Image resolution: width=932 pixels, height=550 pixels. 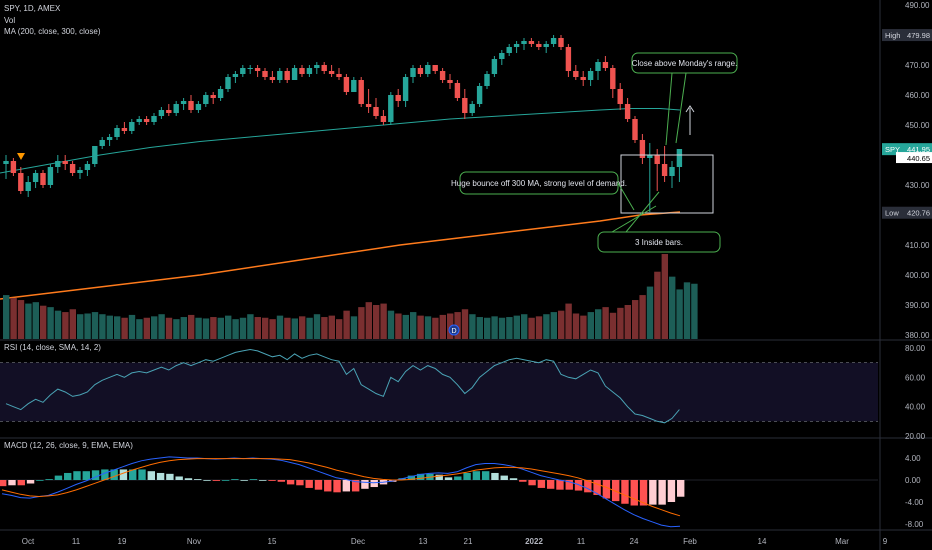 What do you see at coordinates (914, 502) in the screenshot?
I see `macd-tick-label: -4.00` at bounding box center [914, 502].